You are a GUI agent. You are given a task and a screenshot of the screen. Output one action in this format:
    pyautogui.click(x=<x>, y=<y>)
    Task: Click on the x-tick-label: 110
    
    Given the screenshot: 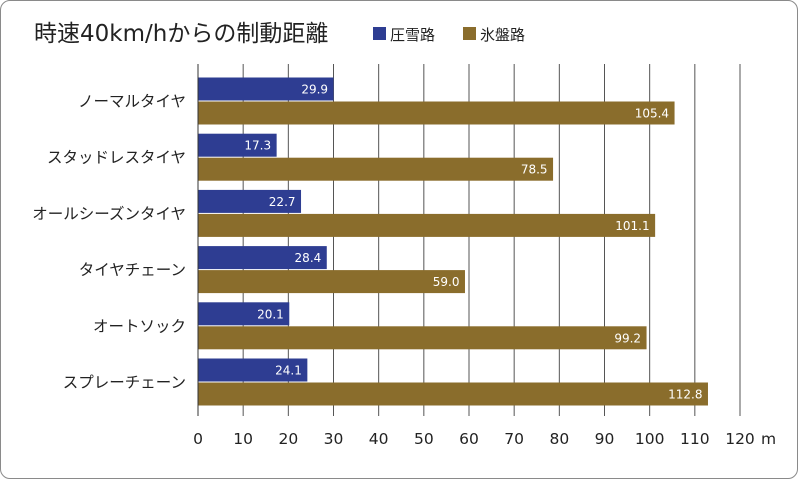 What is the action you would take?
    pyautogui.click(x=695, y=439)
    